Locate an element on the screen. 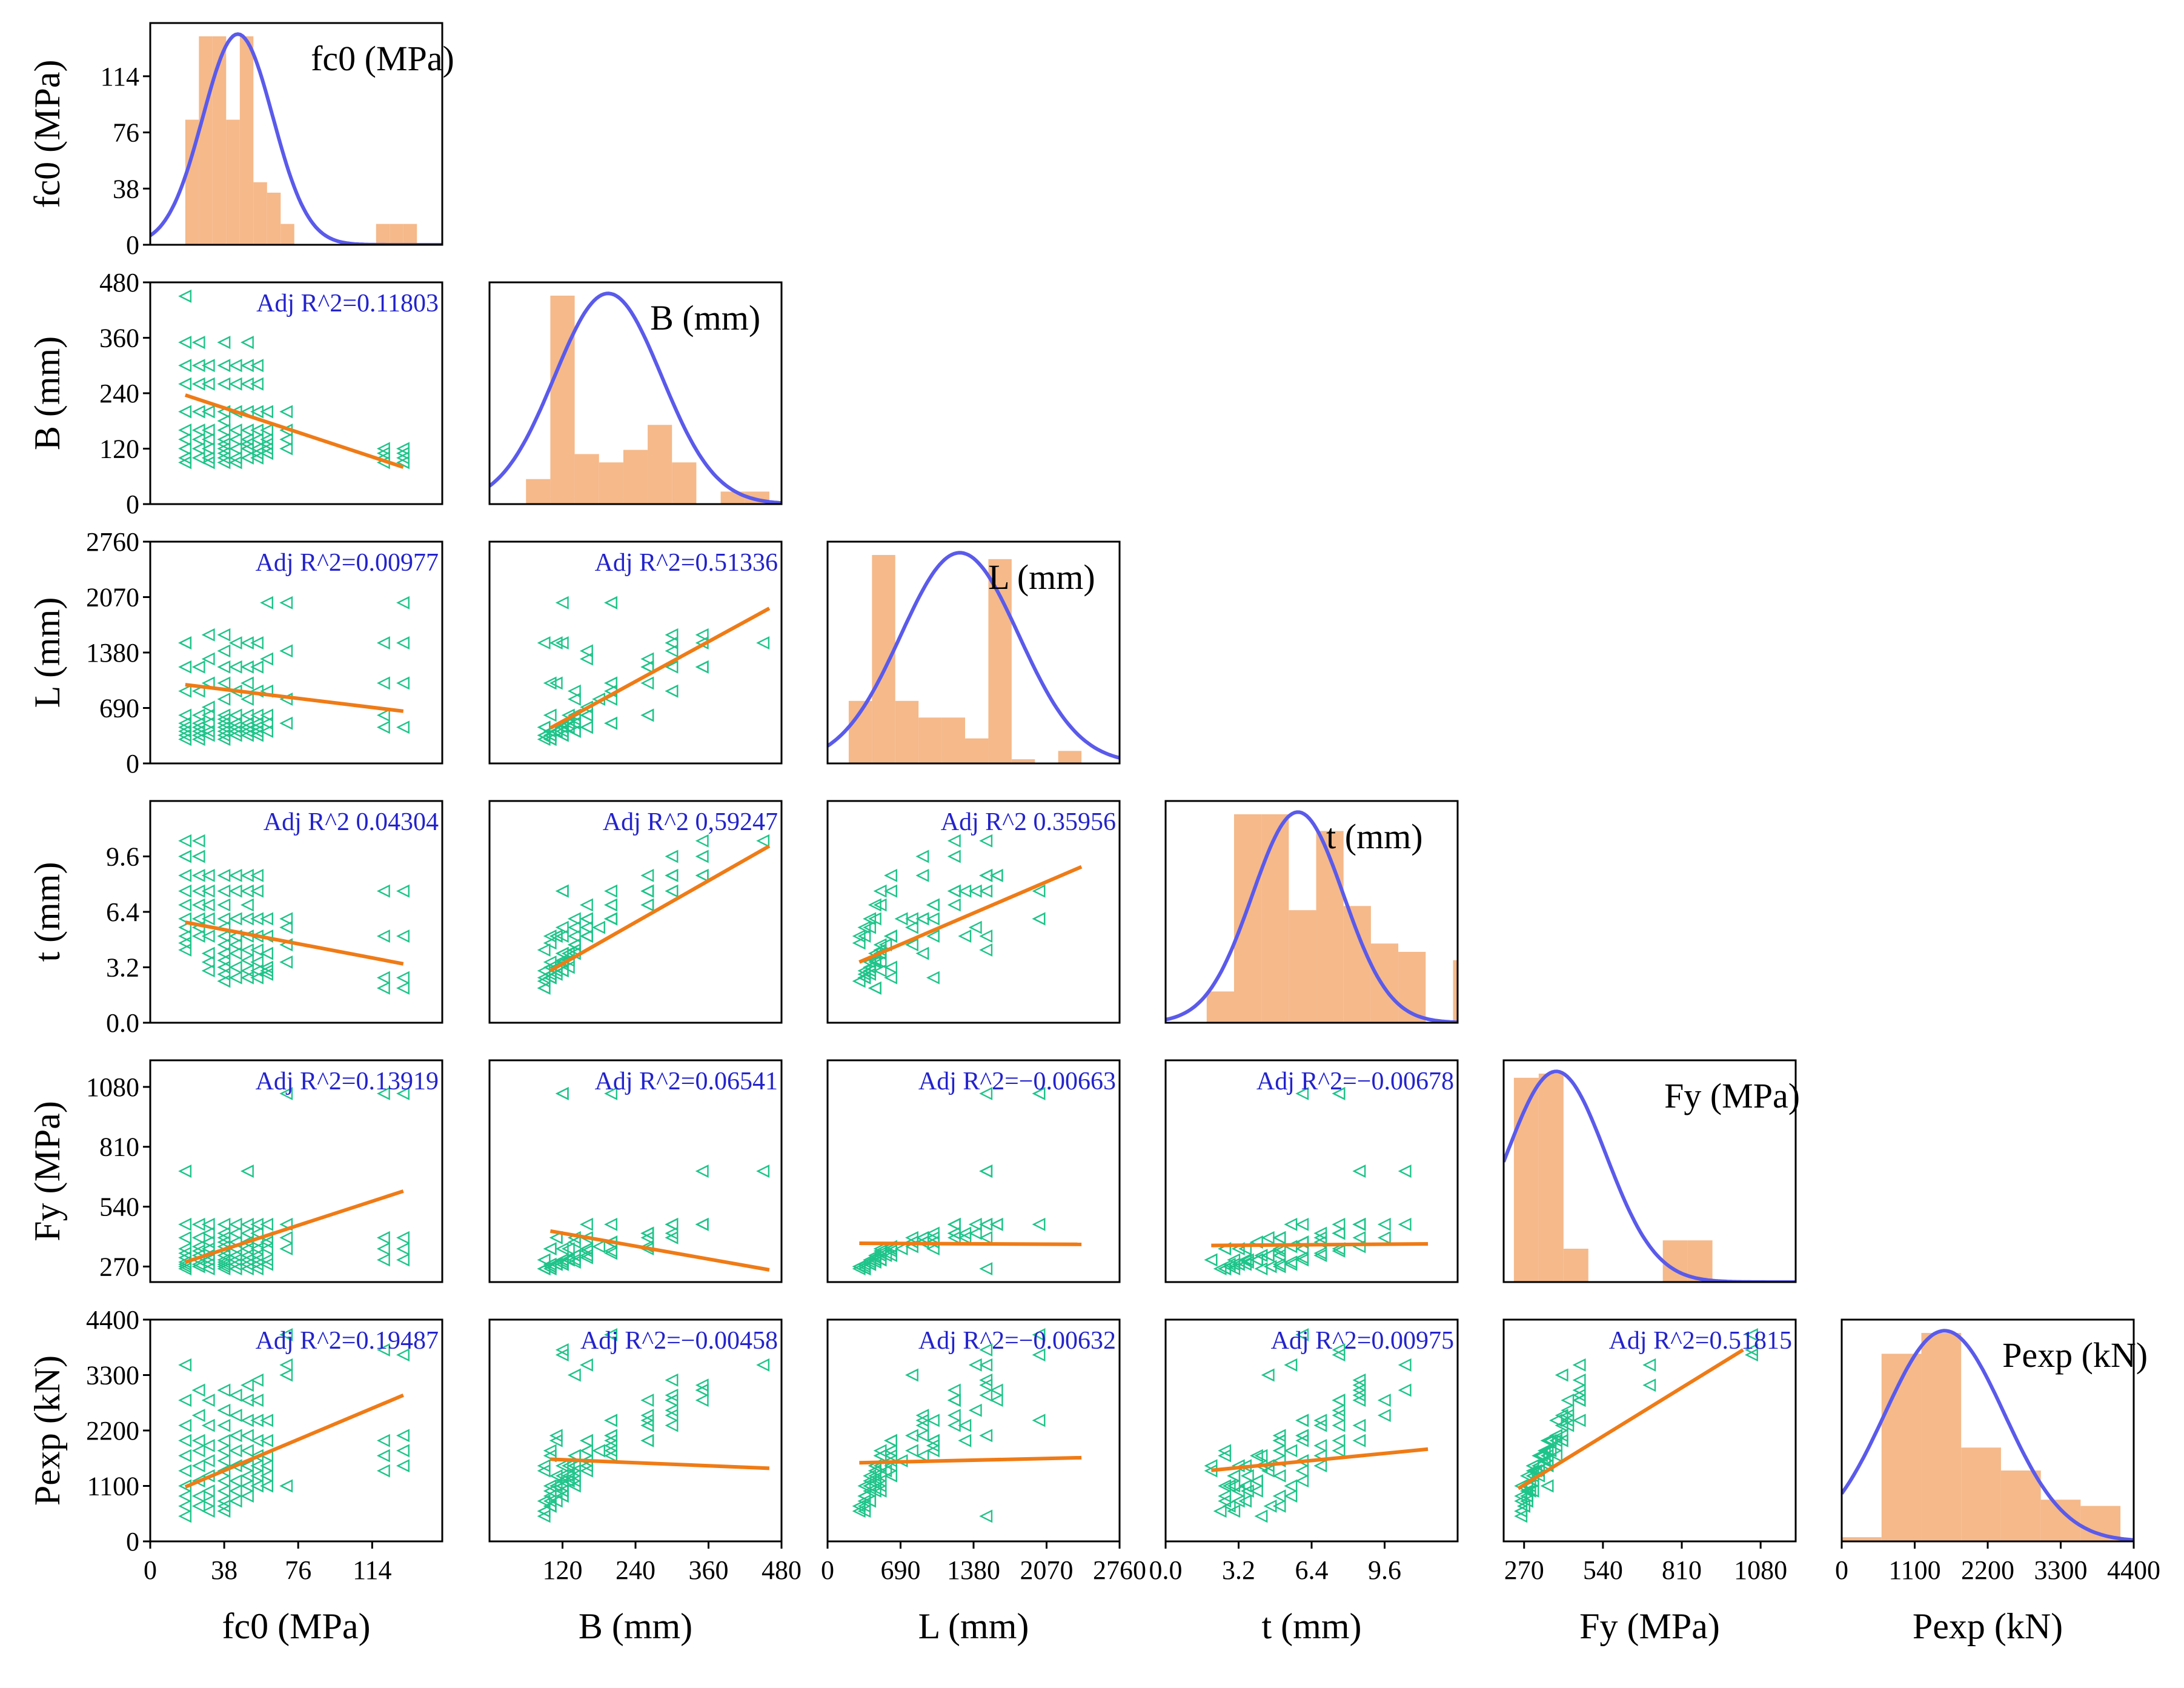  panel-t-vs-fc0: Adj R^2 0.04304 0.0 3.2 6.4 9.6 is located at coordinates (274, 919).